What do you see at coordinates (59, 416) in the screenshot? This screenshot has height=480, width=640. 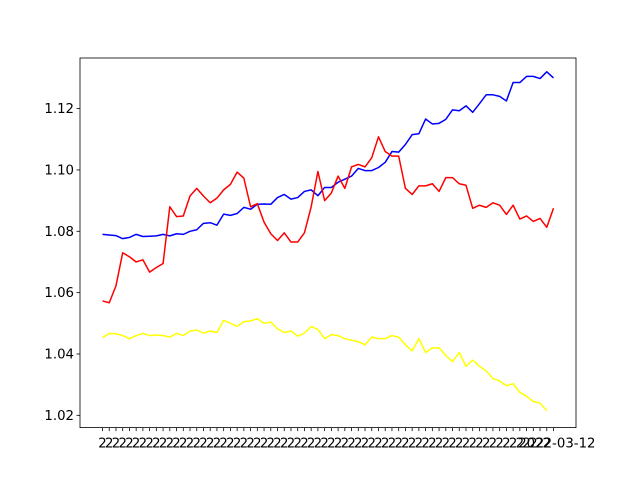 I see `y-tick-label: 1.02` at bounding box center [59, 416].